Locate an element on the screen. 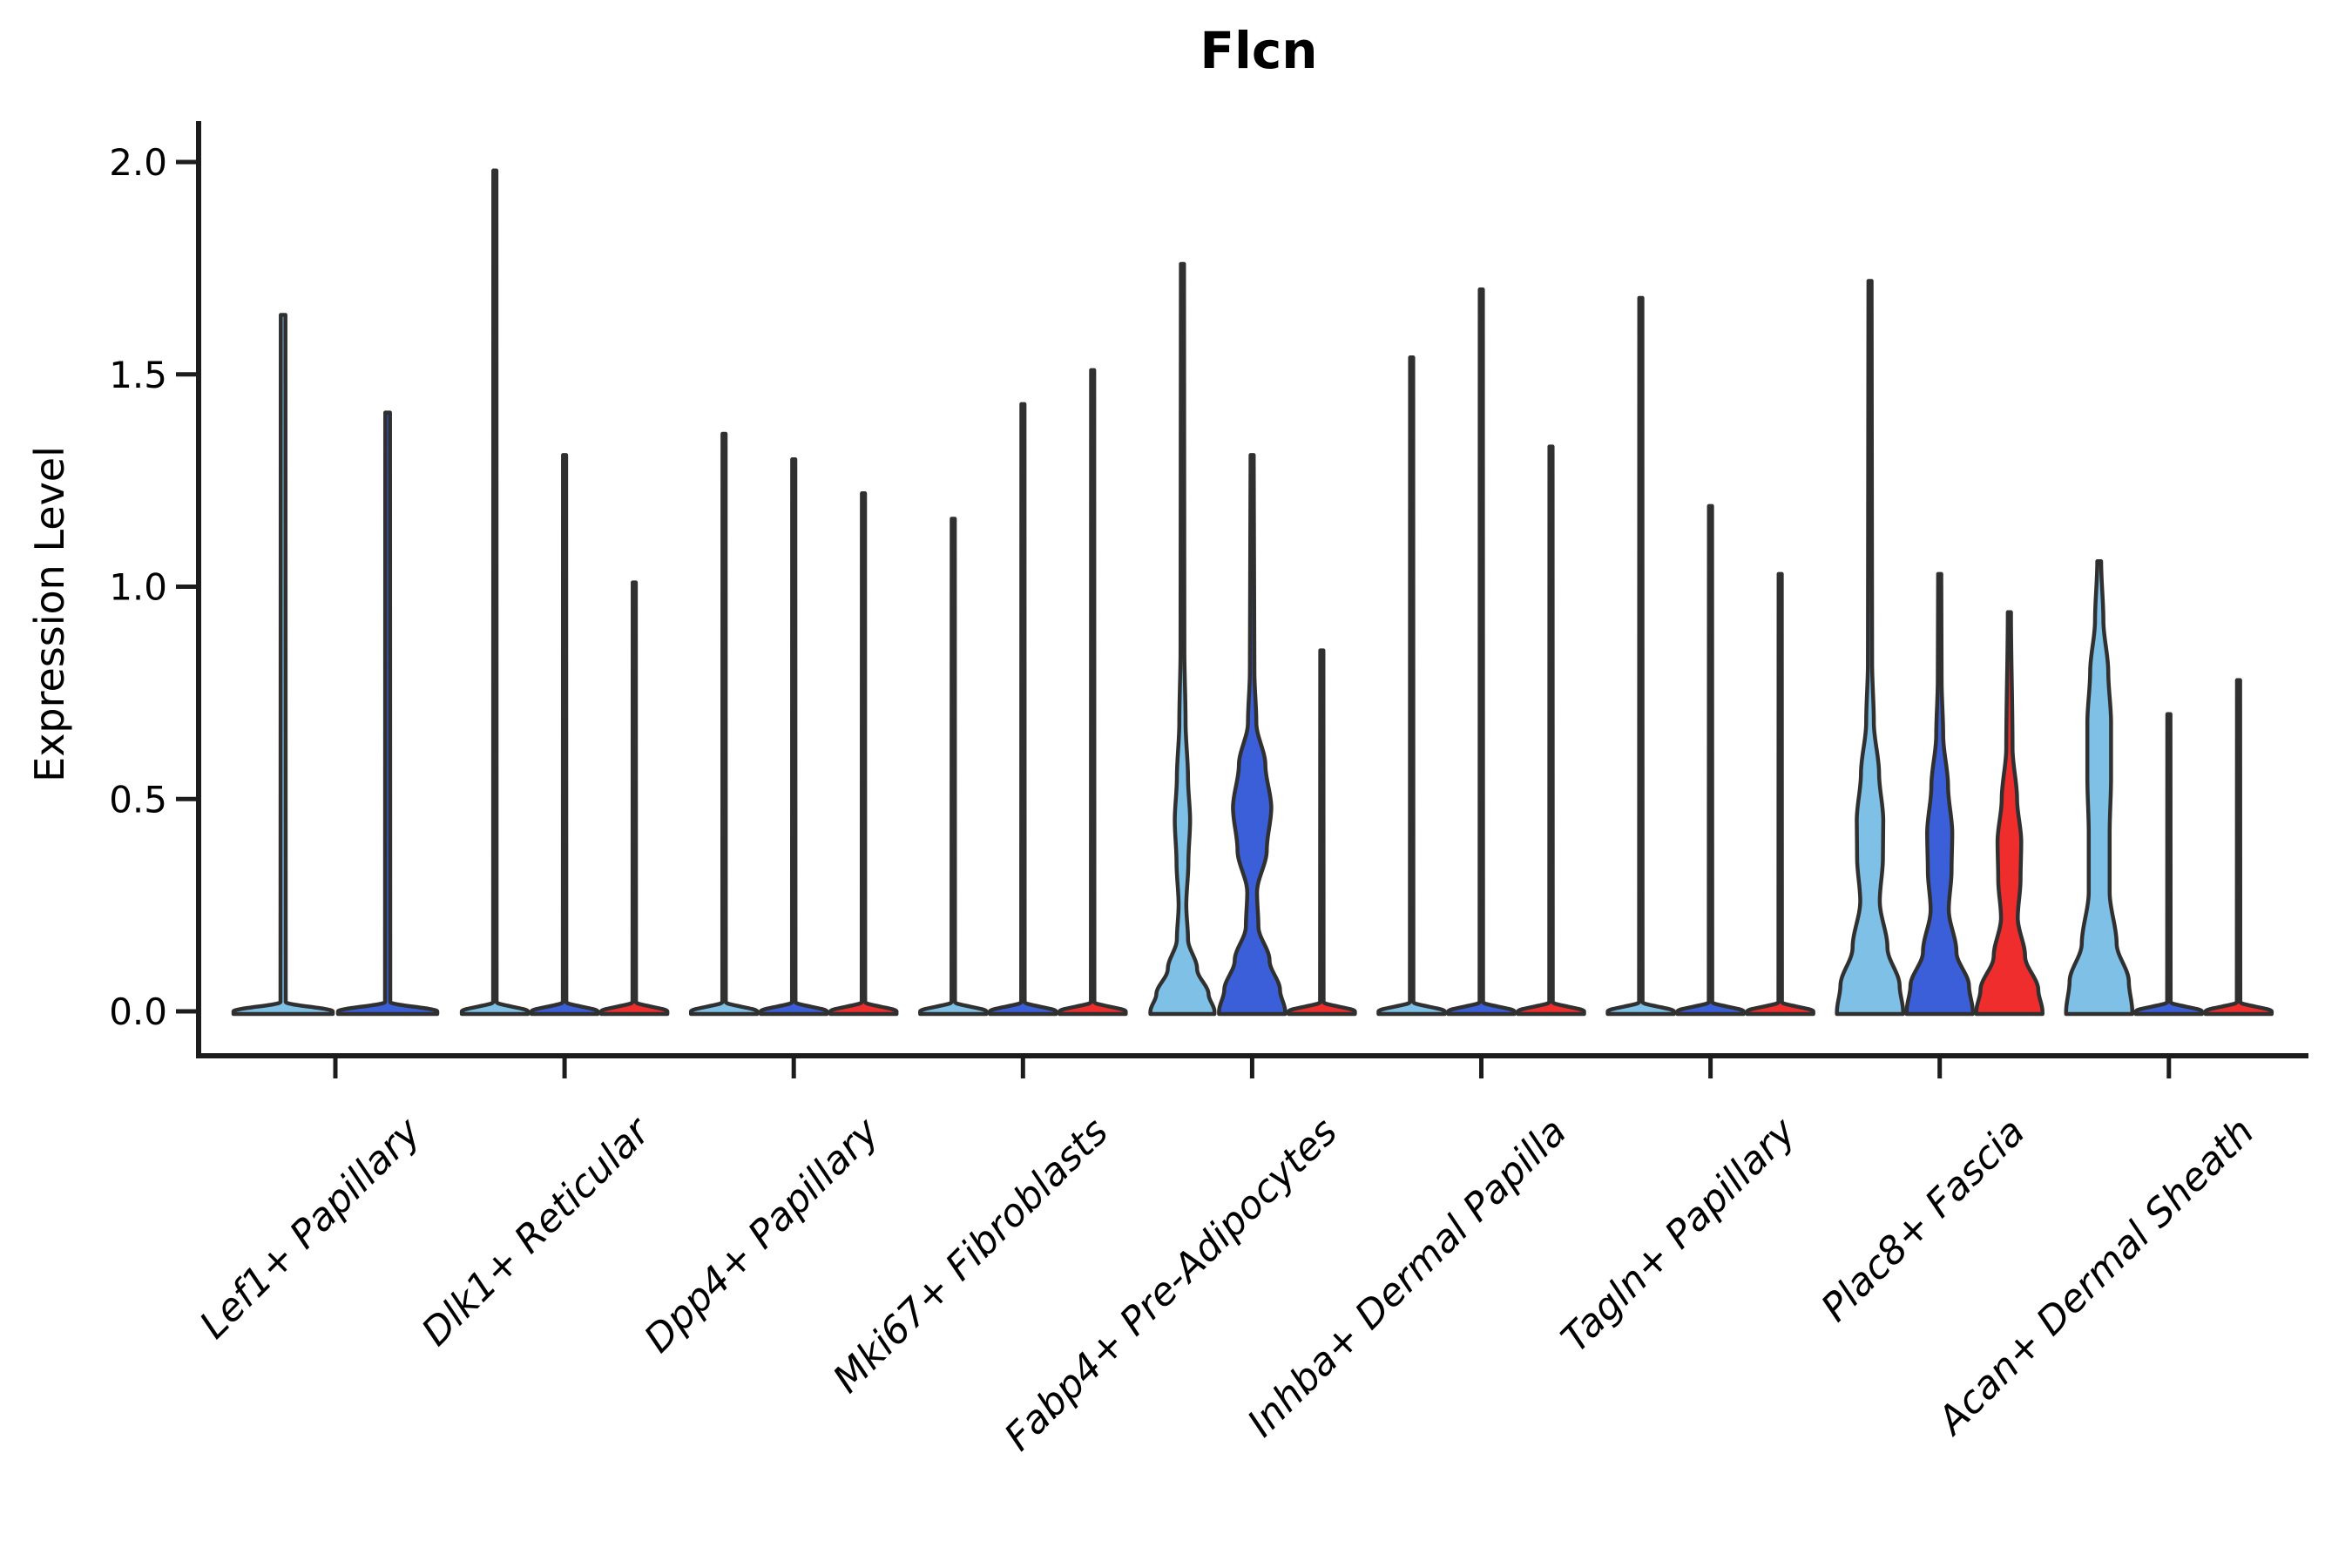  y-axis-title: Expression Level is located at coordinates (49, 614).